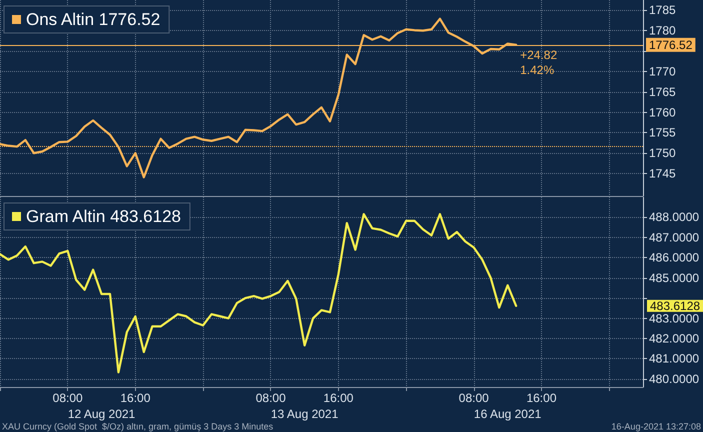 The height and width of the screenshot is (432, 703). What do you see at coordinates (662, 112) in the screenshot?
I see `y-tick-label: 1760` at bounding box center [662, 112].